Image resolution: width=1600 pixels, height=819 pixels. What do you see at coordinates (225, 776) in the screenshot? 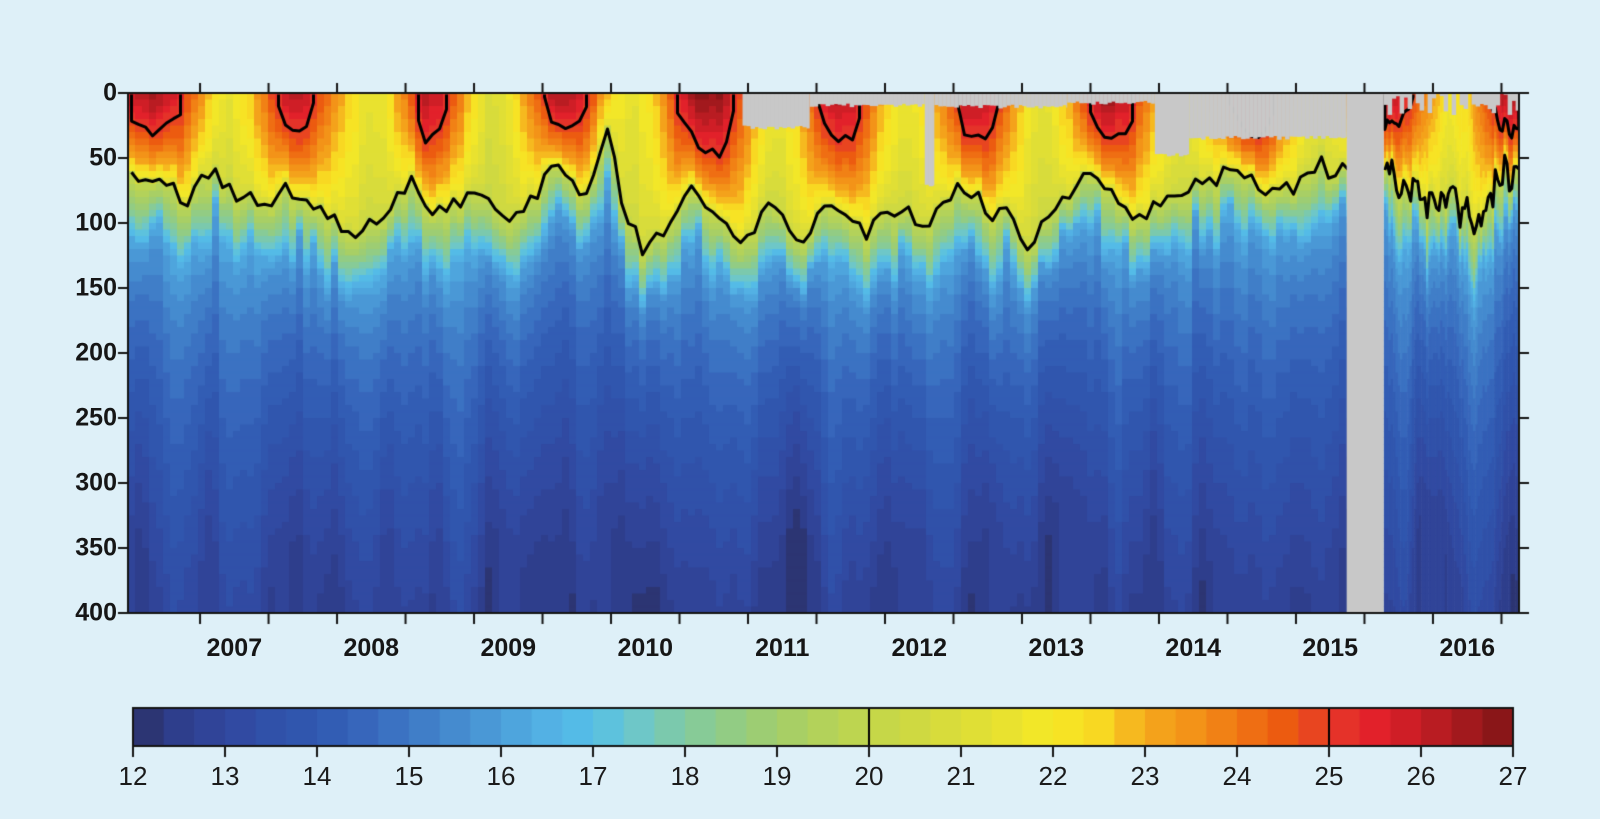
I see `colorbar-tick-label: 13` at bounding box center [225, 776].